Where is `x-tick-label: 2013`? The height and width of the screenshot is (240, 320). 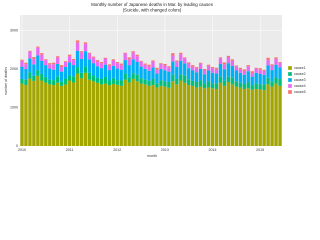
x-tick-label: 2013 is located at coordinates (165, 150).